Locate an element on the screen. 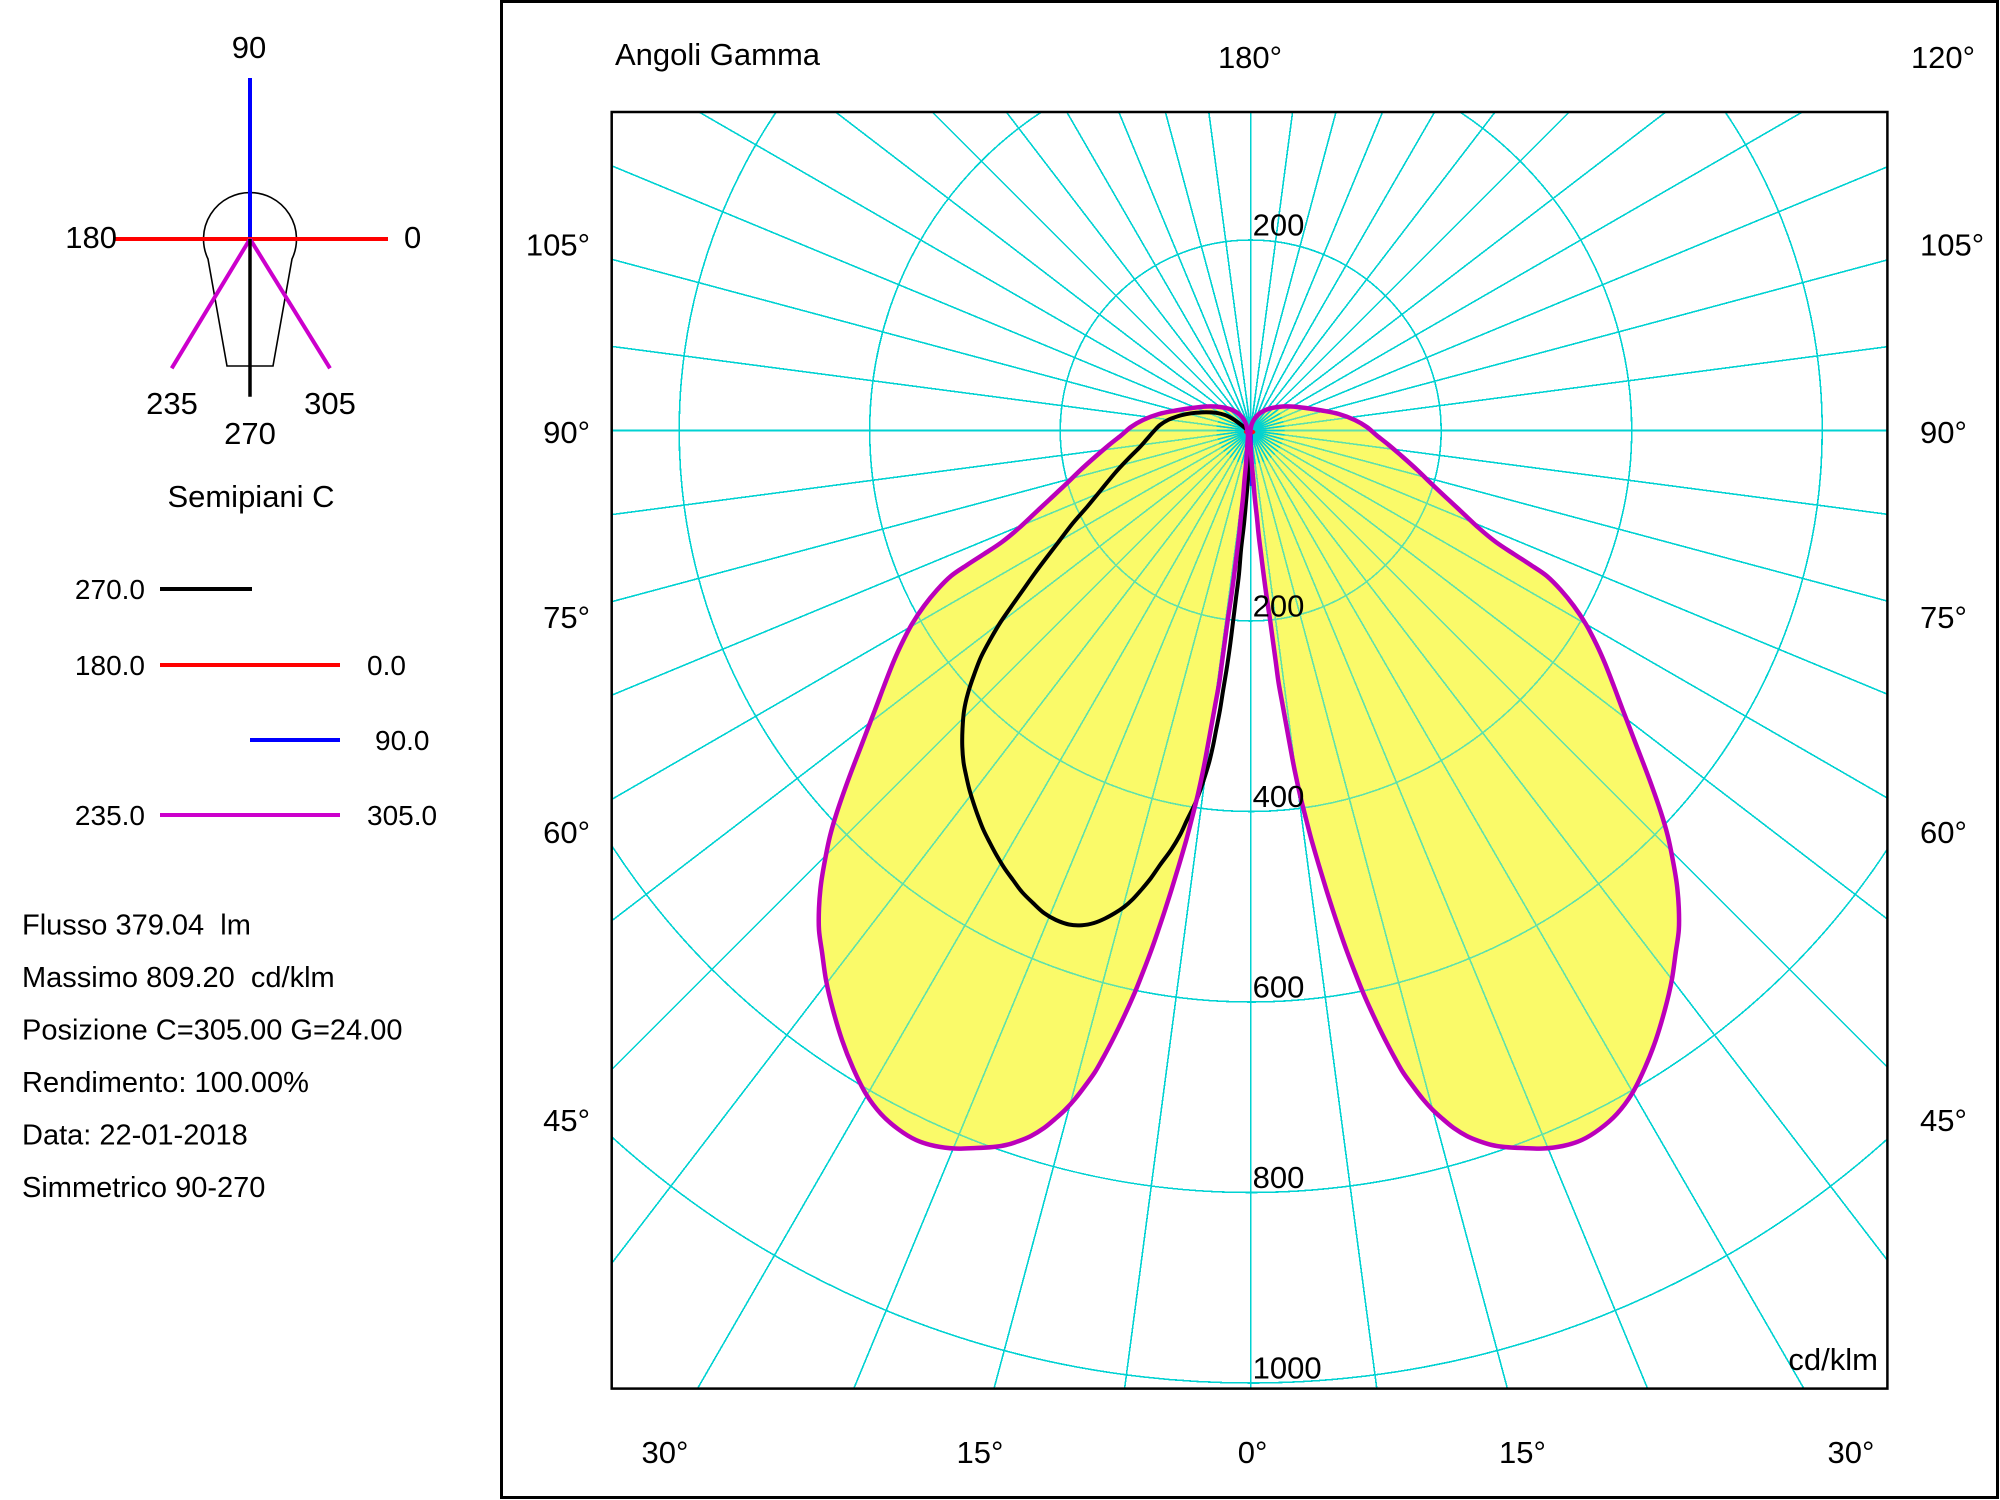 This screenshot has height=1500, width=2000. svg-text: Rendimento: 100.00% is located at coordinates (165, 1083).